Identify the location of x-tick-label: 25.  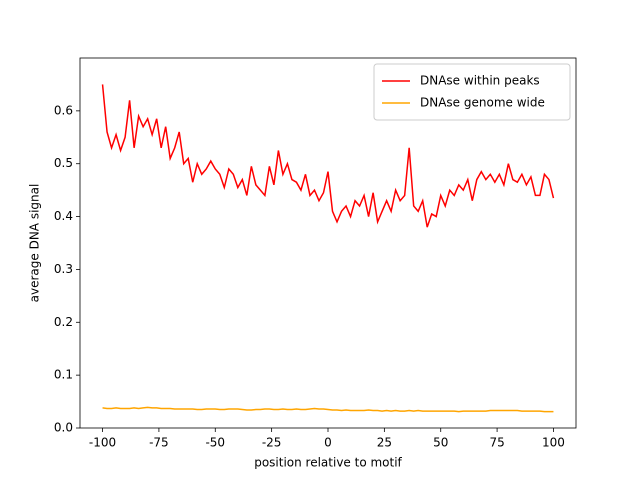
(384, 443).